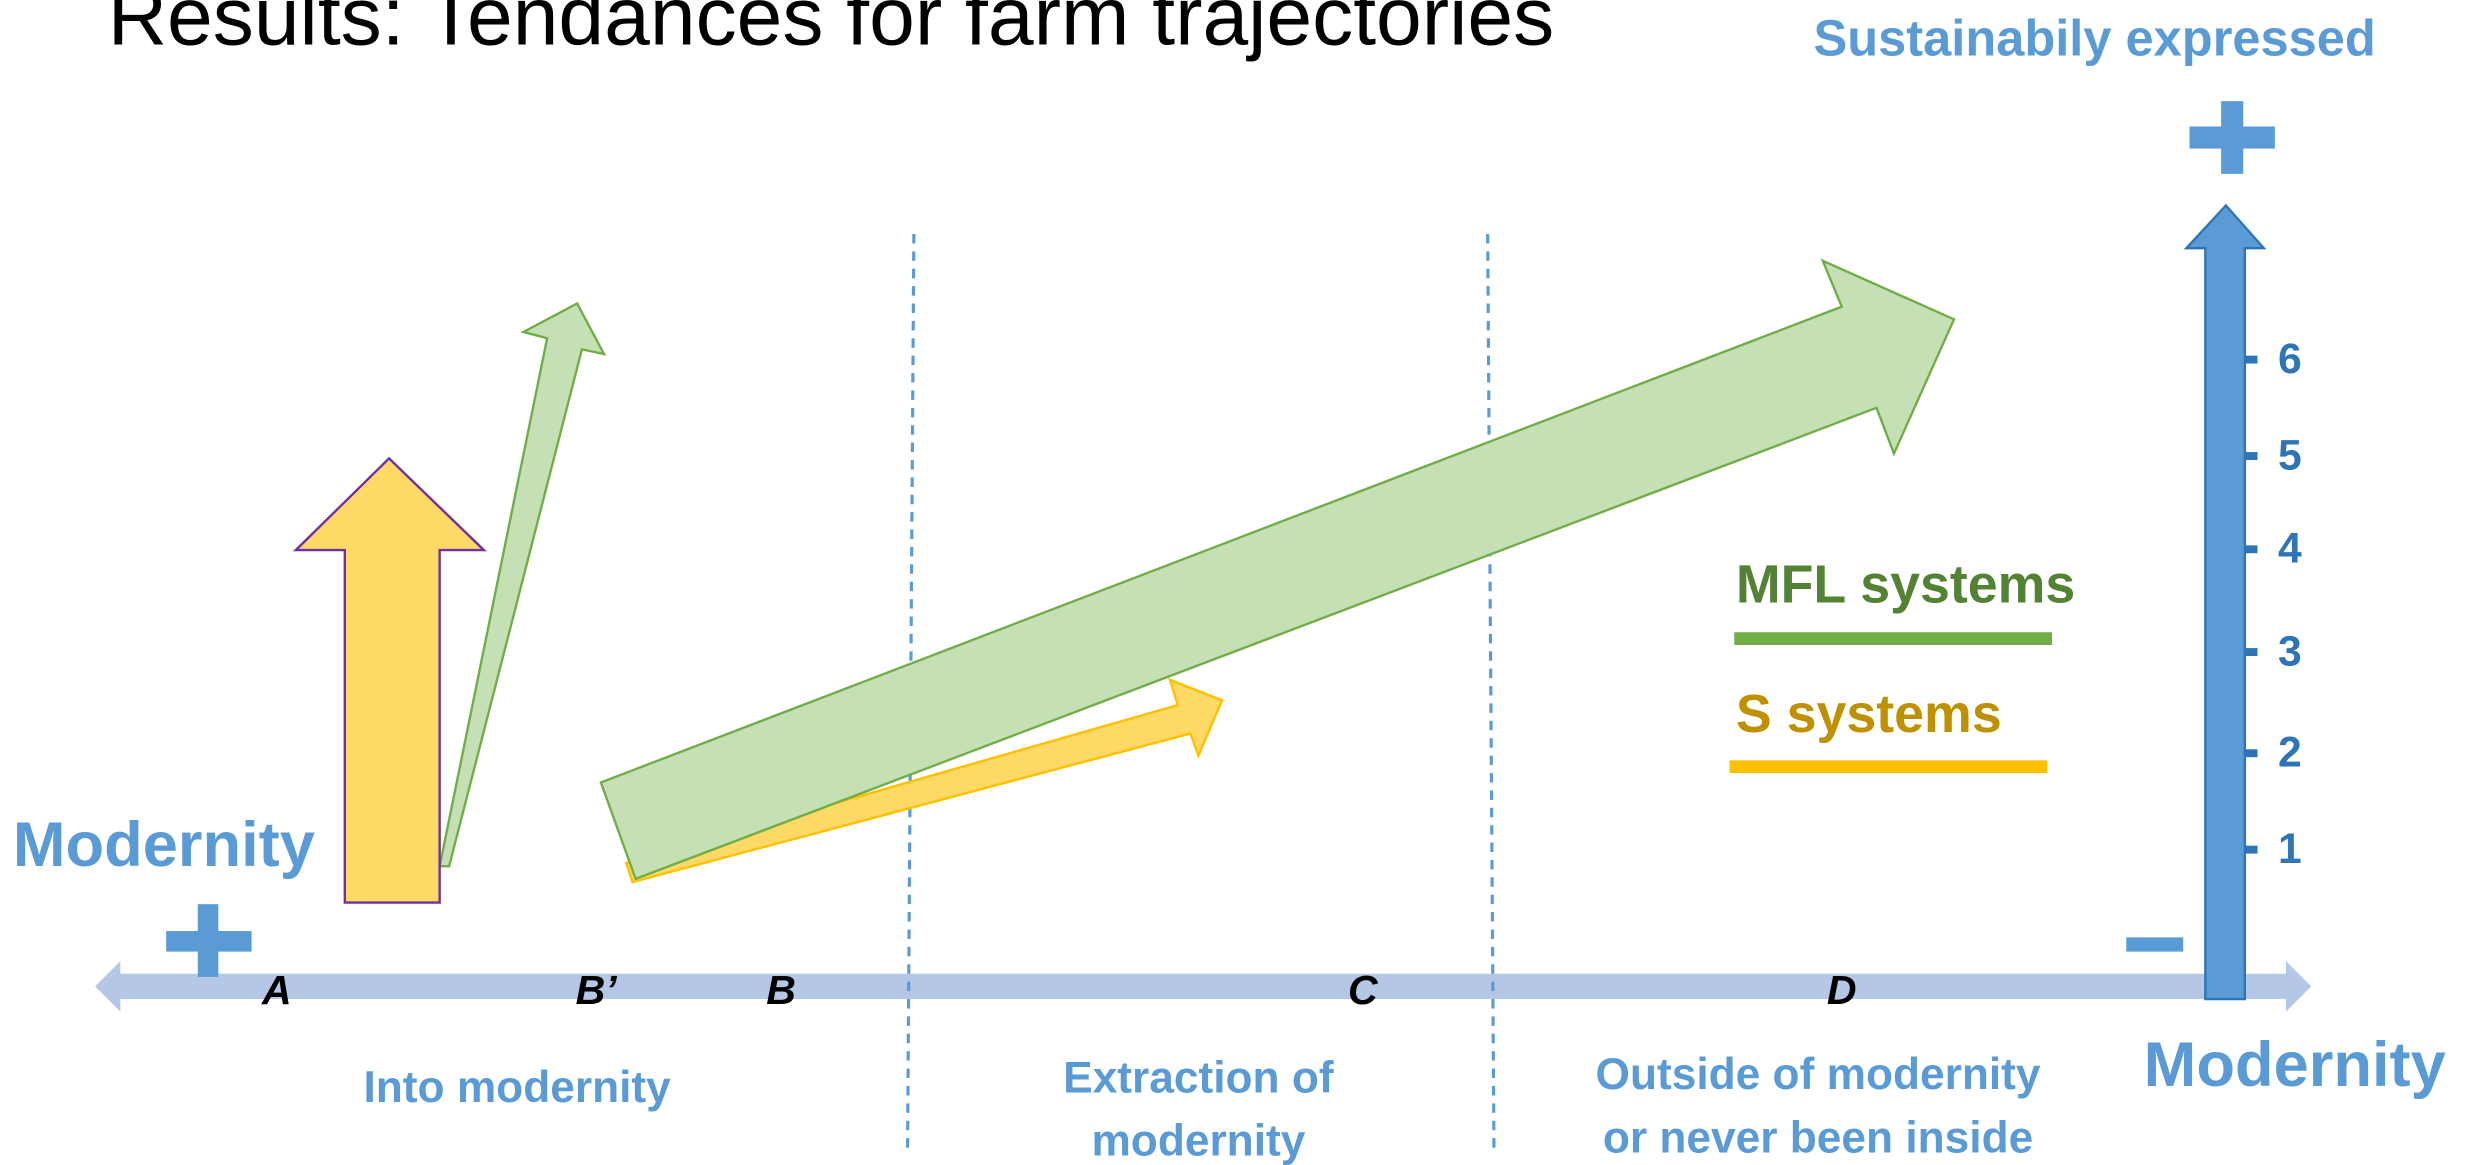 The width and height of the screenshot is (2479, 1165). What do you see at coordinates (1203, 986) in the screenshot?
I see `horizontal-axis` at bounding box center [1203, 986].